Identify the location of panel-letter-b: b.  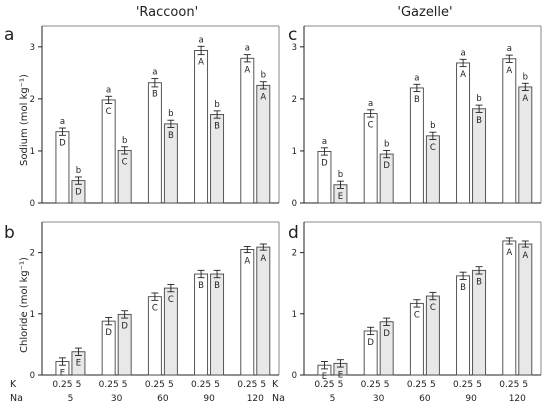
(9, 233).